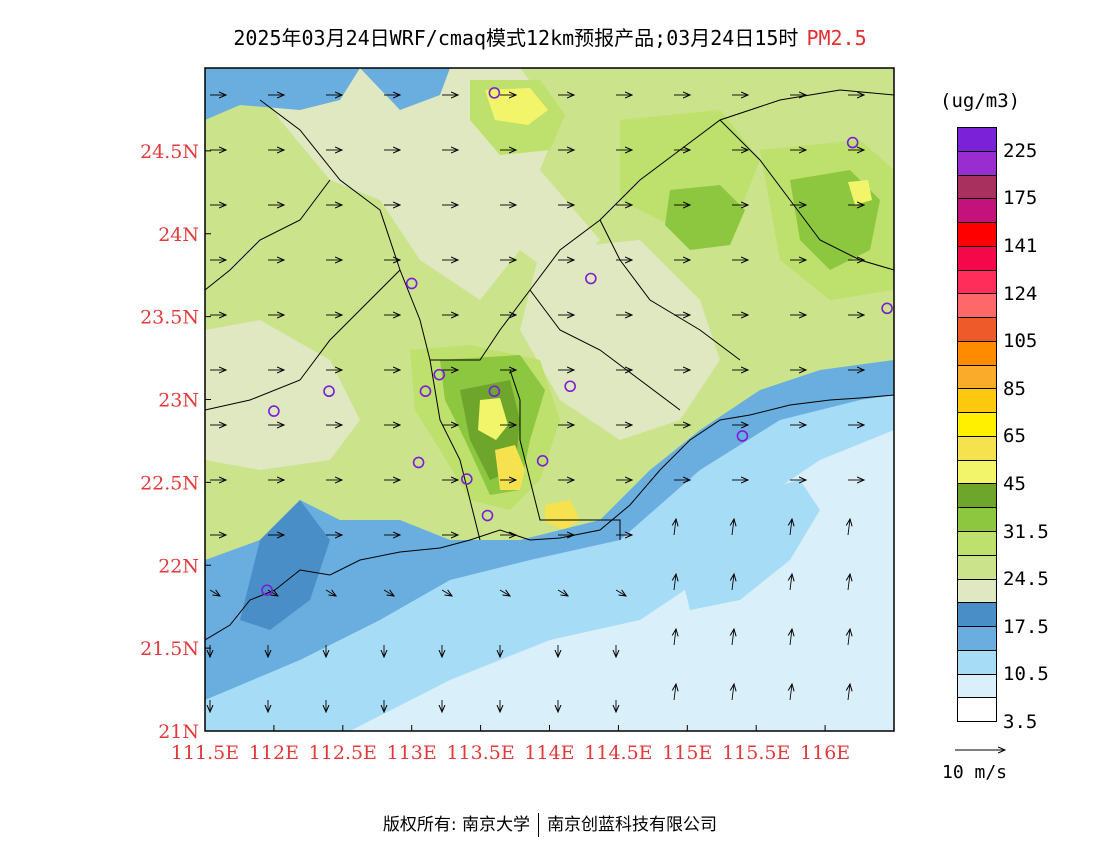 The height and width of the screenshot is (850, 1100). Describe the element at coordinates (274, 753) in the screenshot. I see `x-tick-label: 112E` at that location.